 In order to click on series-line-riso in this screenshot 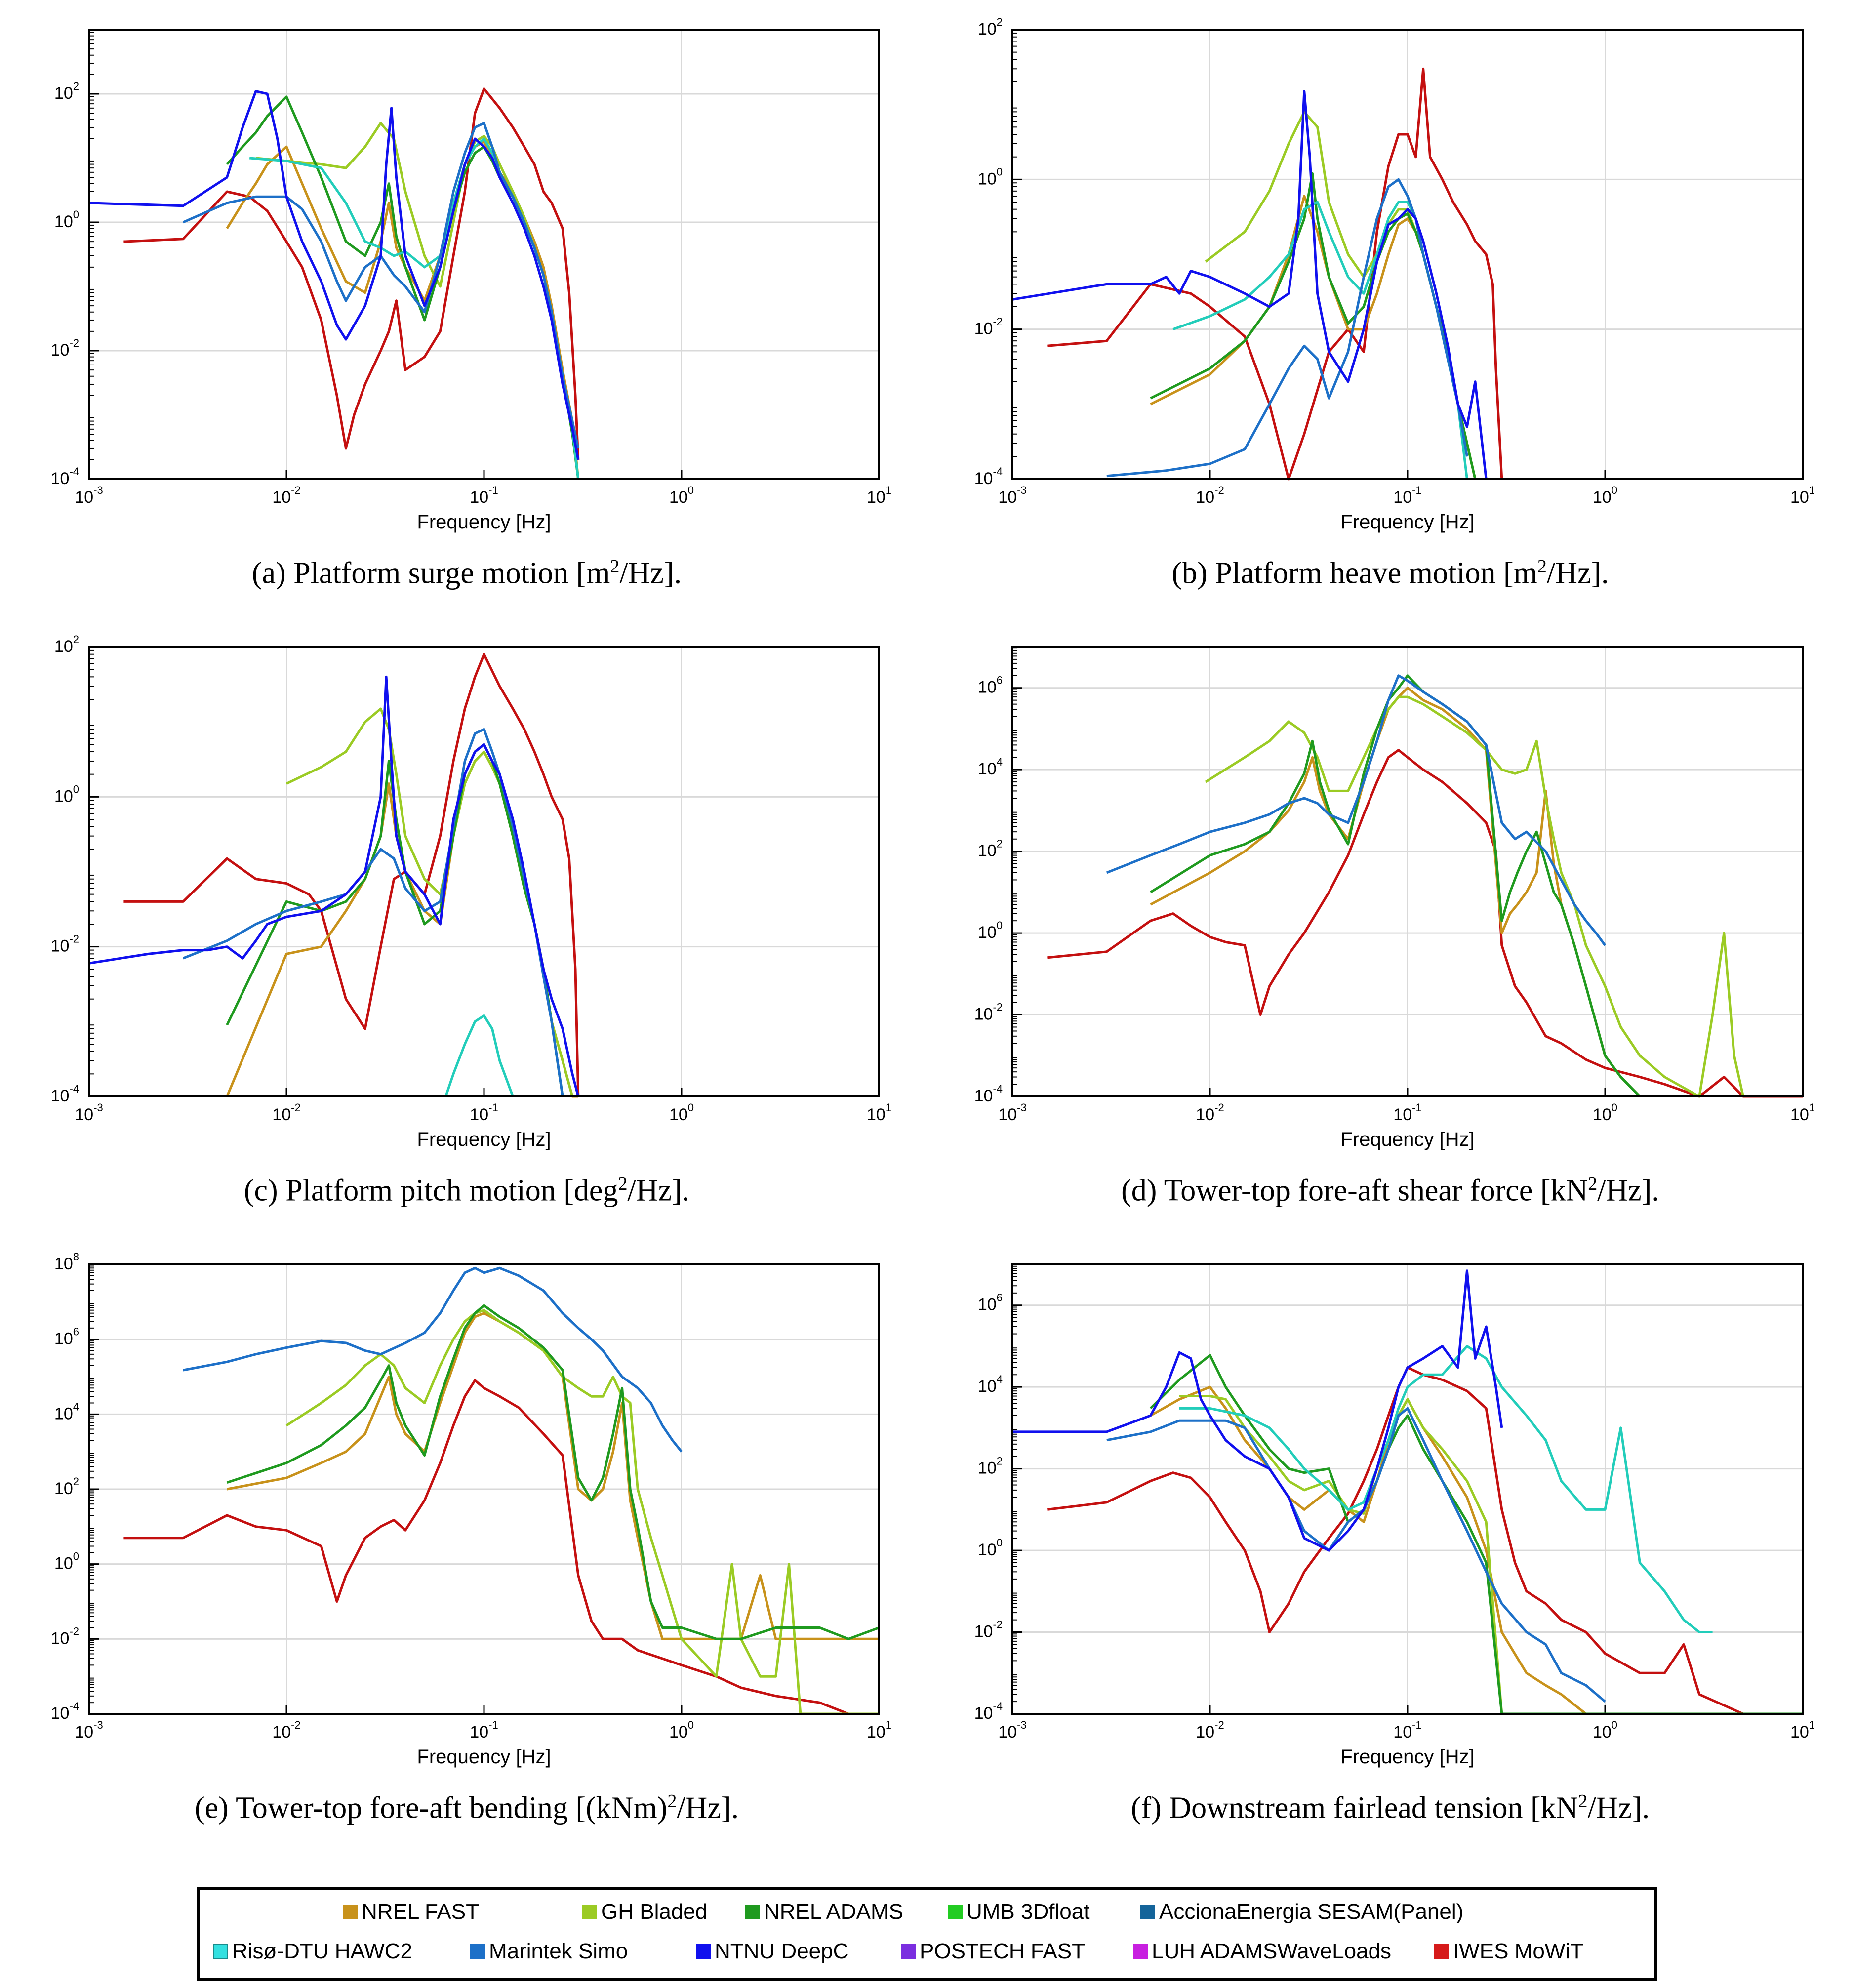, I will do `click(414, 308)`.